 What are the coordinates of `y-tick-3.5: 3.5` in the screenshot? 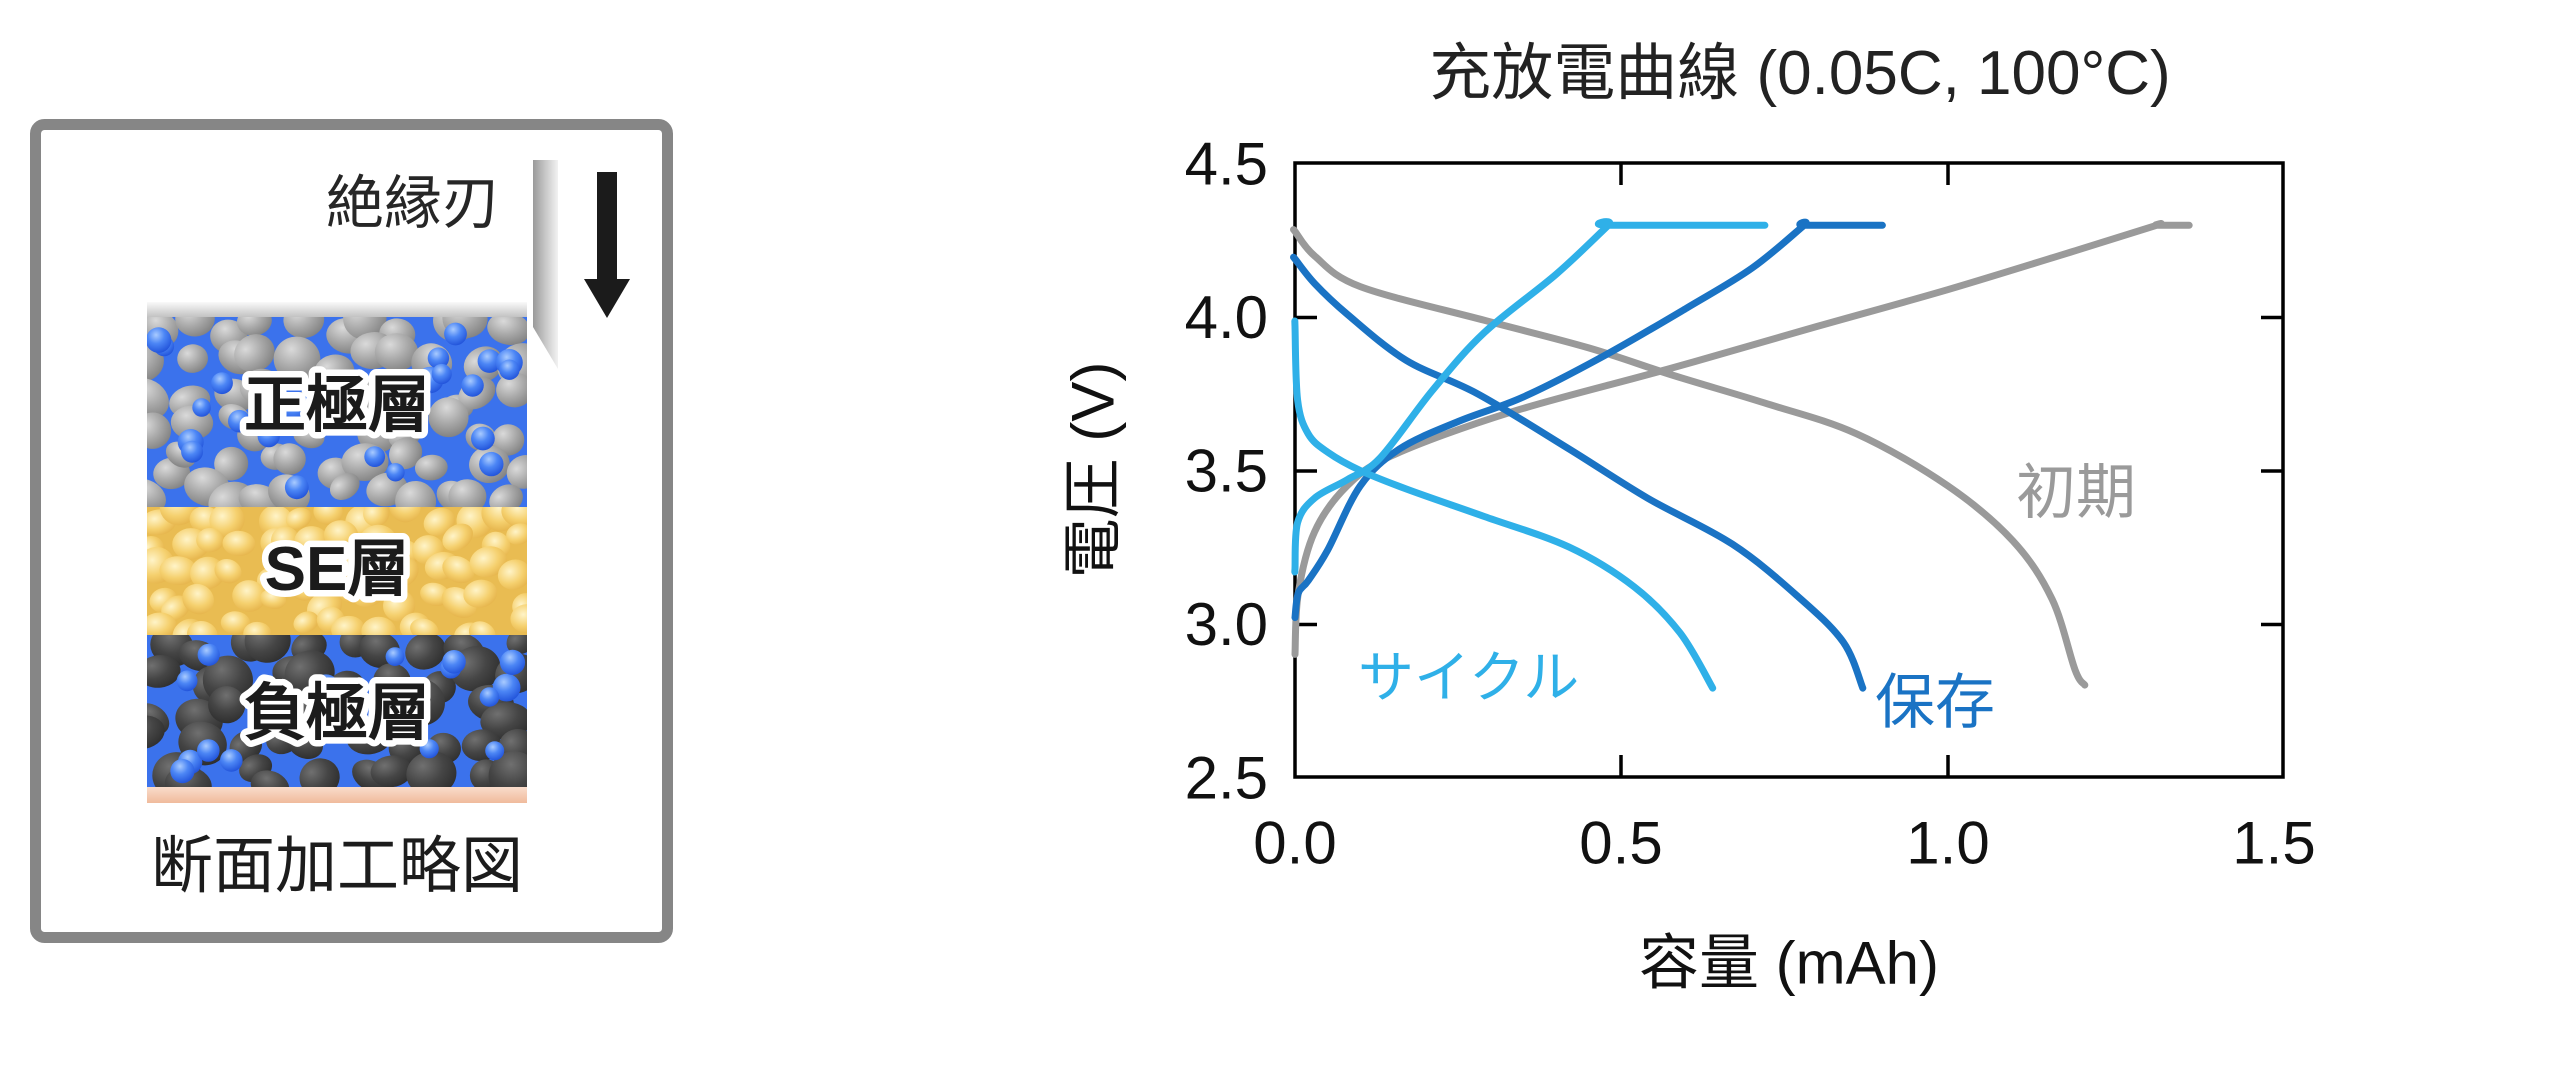 It's located at (1226, 471).